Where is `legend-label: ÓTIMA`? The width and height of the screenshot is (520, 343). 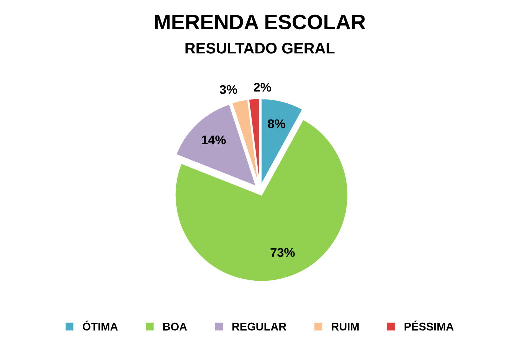
legend-label: ÓTIMA is located at coordinates (100, 325).